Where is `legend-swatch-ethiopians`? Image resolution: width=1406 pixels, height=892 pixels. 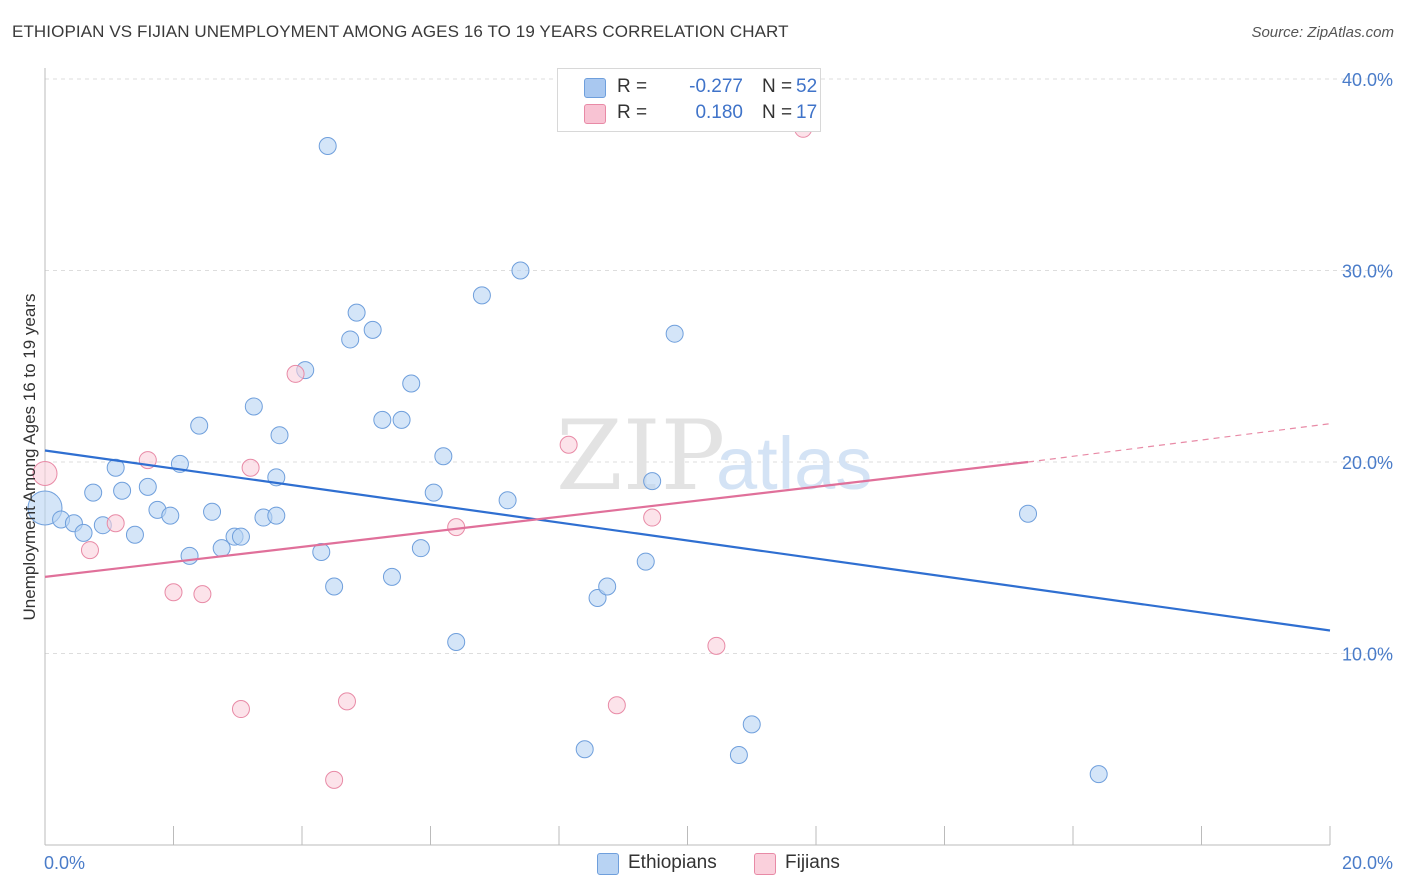 legend-swatch-ethiopians is located at coordinates (595, 88).